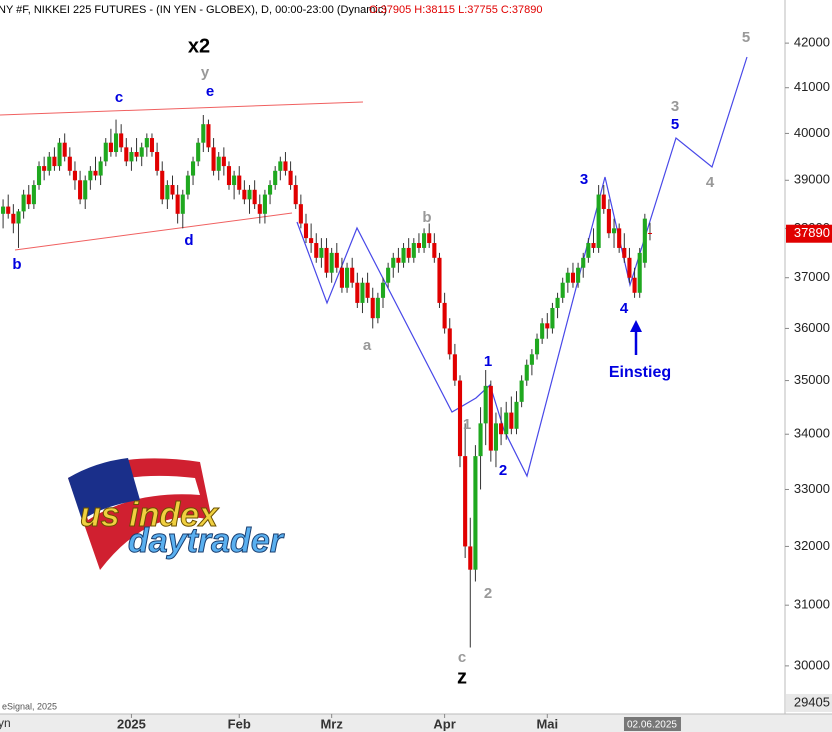 This screenshot has height=732, width=832. I want to click on y-tick-label: 41000, so click(812, 86).